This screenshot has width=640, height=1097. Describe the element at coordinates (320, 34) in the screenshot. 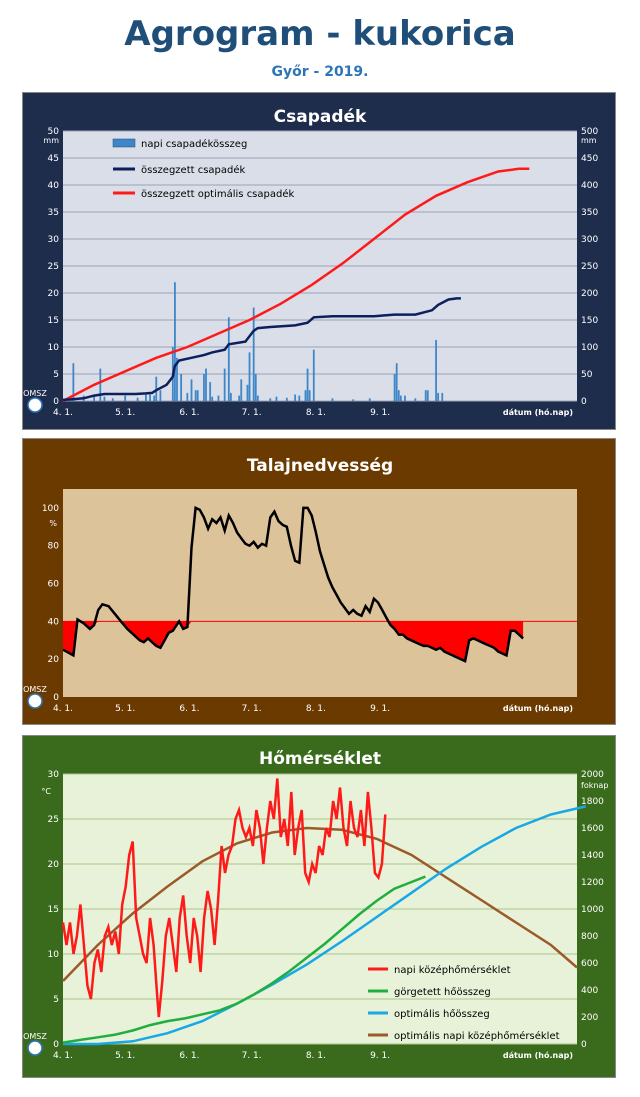

I see `page-title: Agrogram - kukorica` at that location.